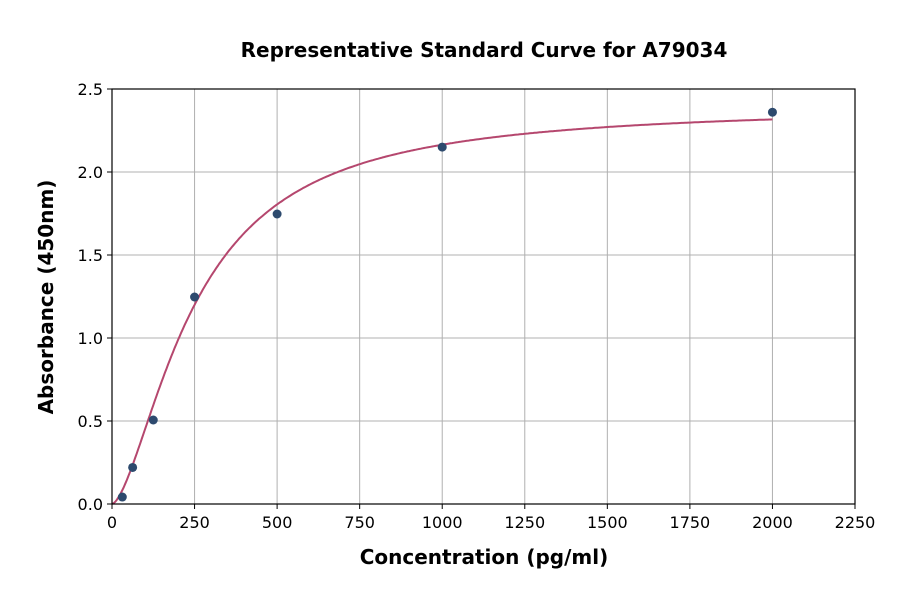 The width and height of the screenshot is (900, 594). What do you see at coordinates (690, 522) in the screenshot?
I see `x-tick-label: 1750` at bounding box center [690, 522].